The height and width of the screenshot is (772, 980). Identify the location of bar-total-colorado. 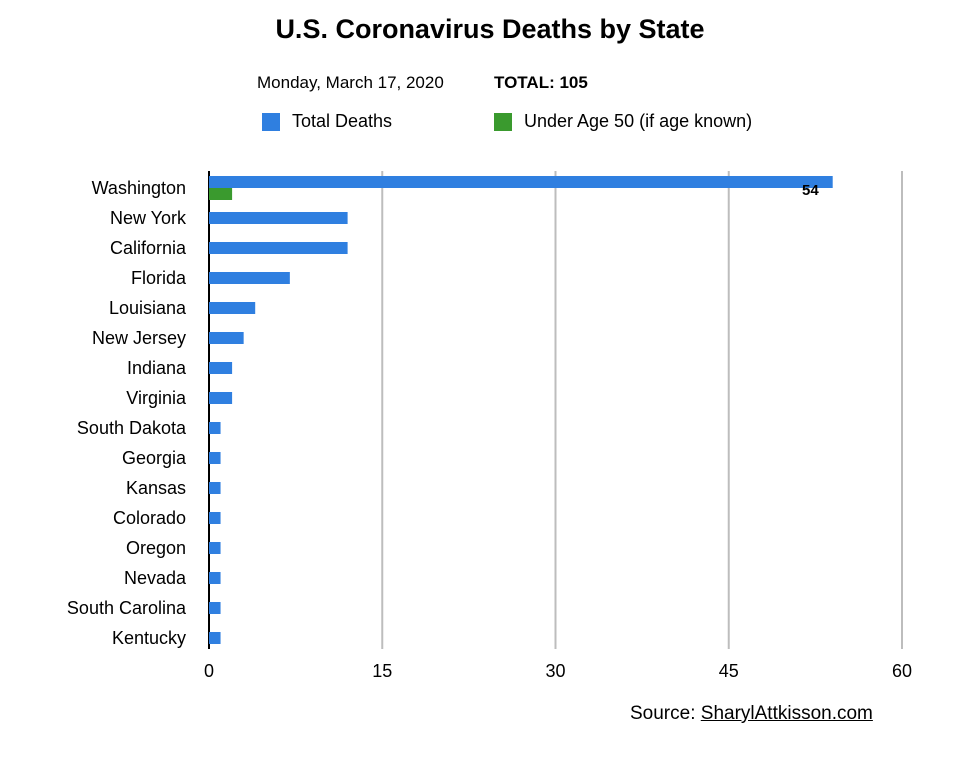
(215, 518).